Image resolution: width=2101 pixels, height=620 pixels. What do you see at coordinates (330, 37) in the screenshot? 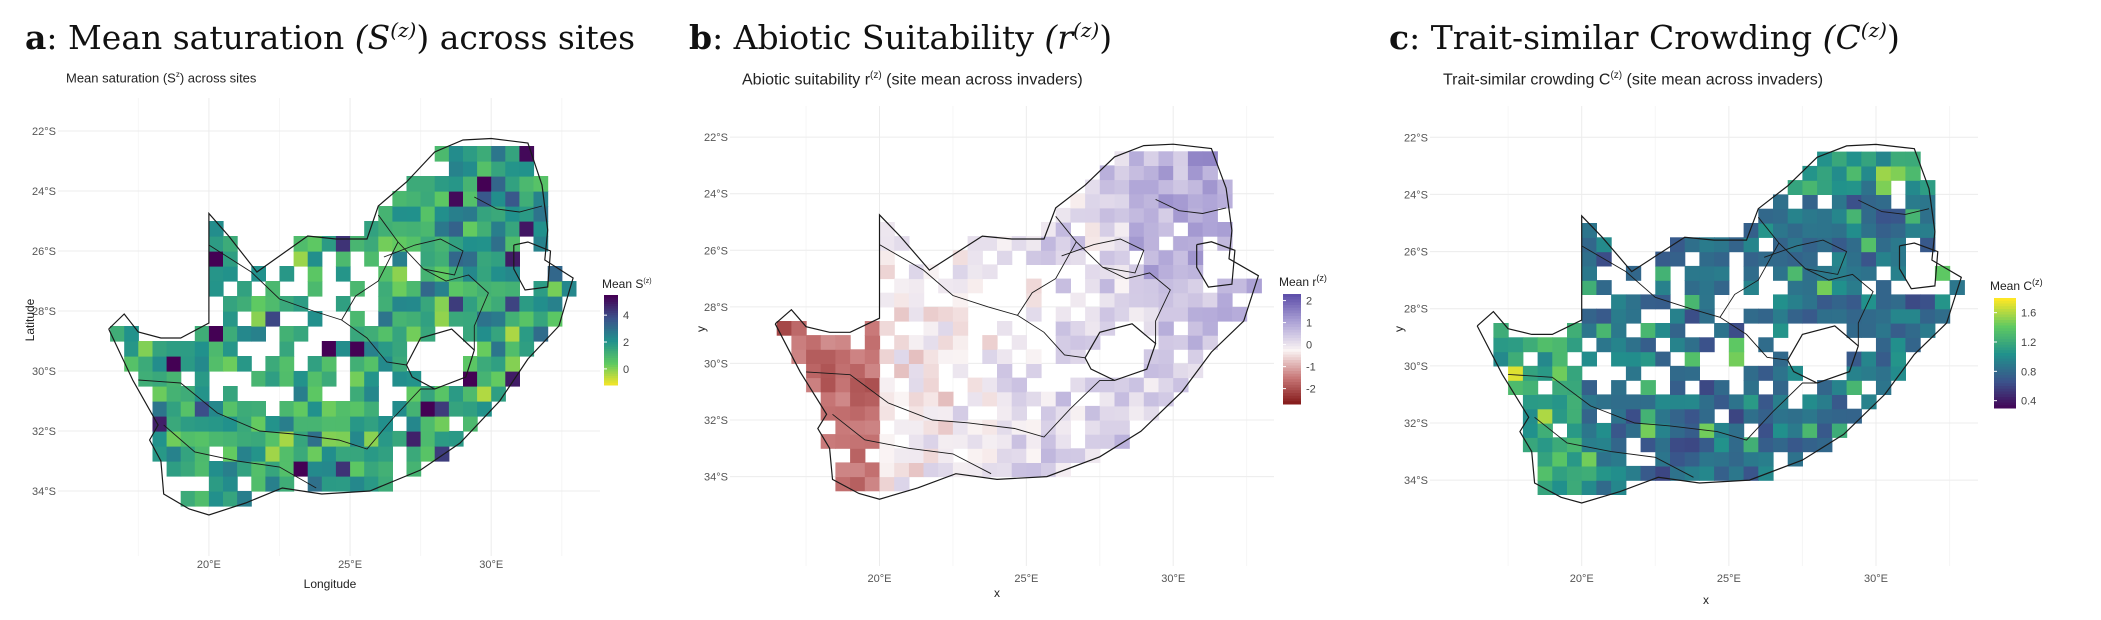
I see `panel-a-heading: a: Mean saturation (S(z)) across sites` at bounding box center [330, 37].